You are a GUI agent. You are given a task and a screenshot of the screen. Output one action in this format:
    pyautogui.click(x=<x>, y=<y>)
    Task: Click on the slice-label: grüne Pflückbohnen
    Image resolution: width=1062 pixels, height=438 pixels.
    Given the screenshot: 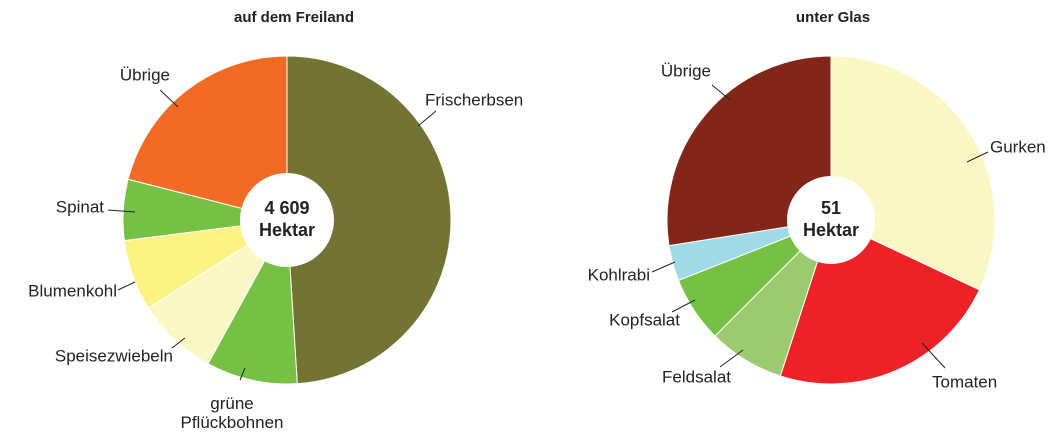 What is the action you would take?
    pyautogui.click(x=231, y=413)
    